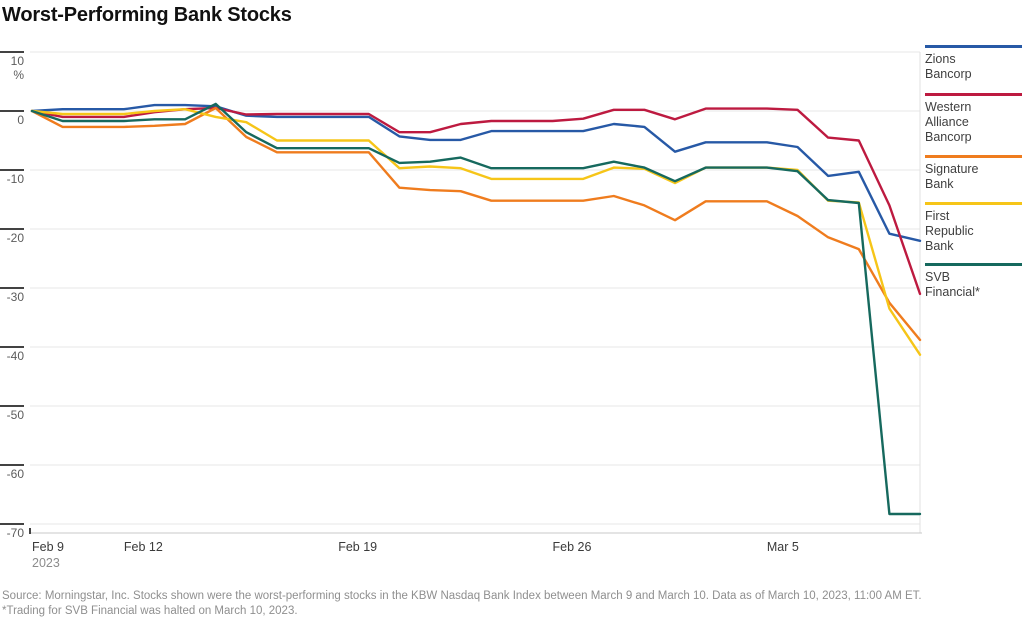 The image size is (1024, 626). I want to click on legend-label: SVB Financial*, so click(952, 284).